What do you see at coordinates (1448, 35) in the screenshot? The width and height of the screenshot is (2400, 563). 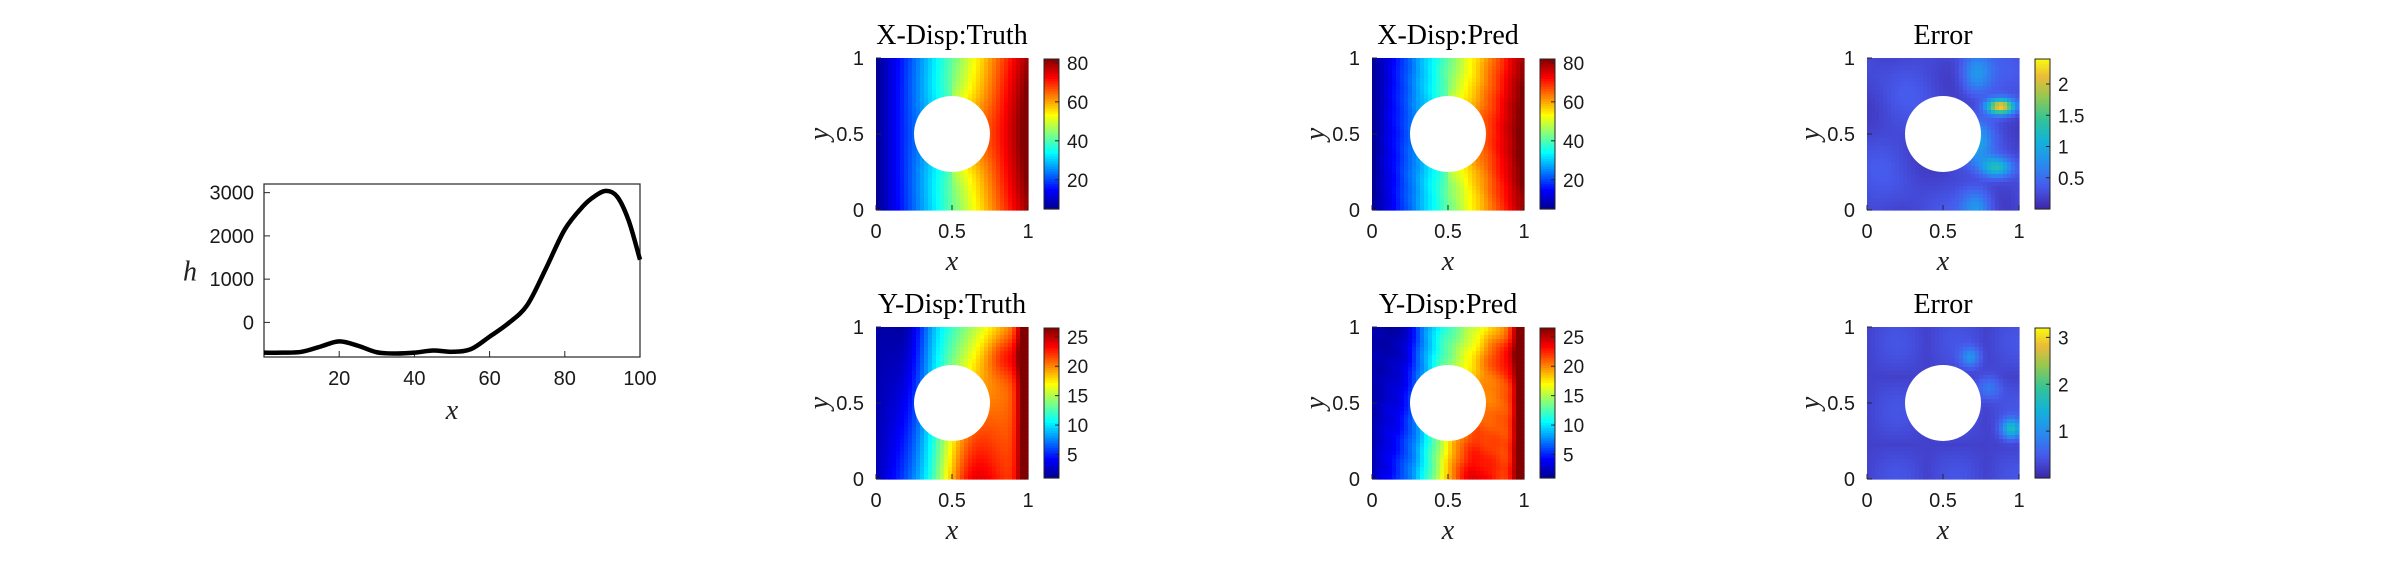 I see `panel-title: X-Disp:Pred` at bounding box center [1448, 35].